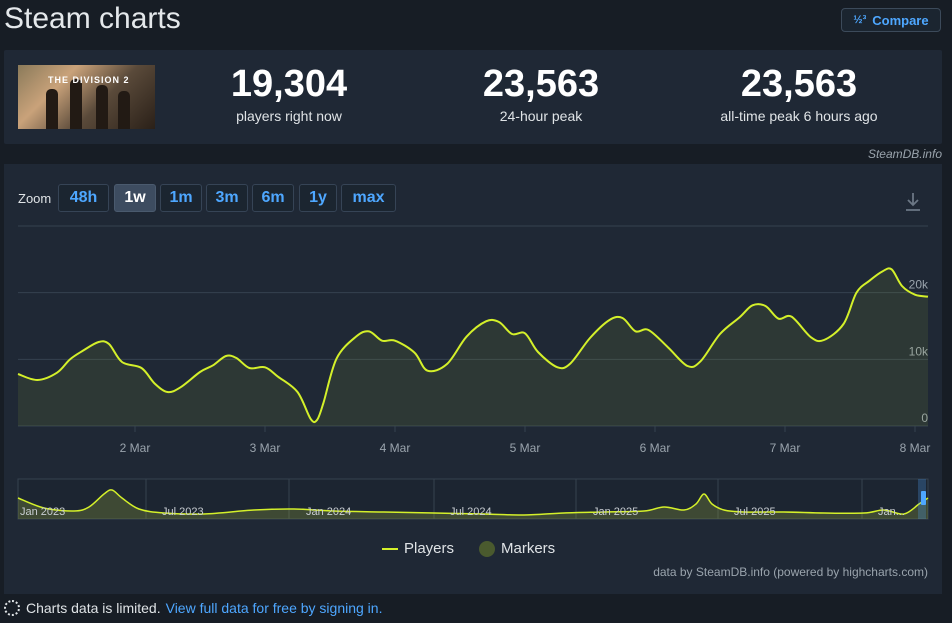 The image size is (952, 623). I want to click on stat-all-time-peak: 23,563 all-time peak 6 hours ago, so click(799, 93).